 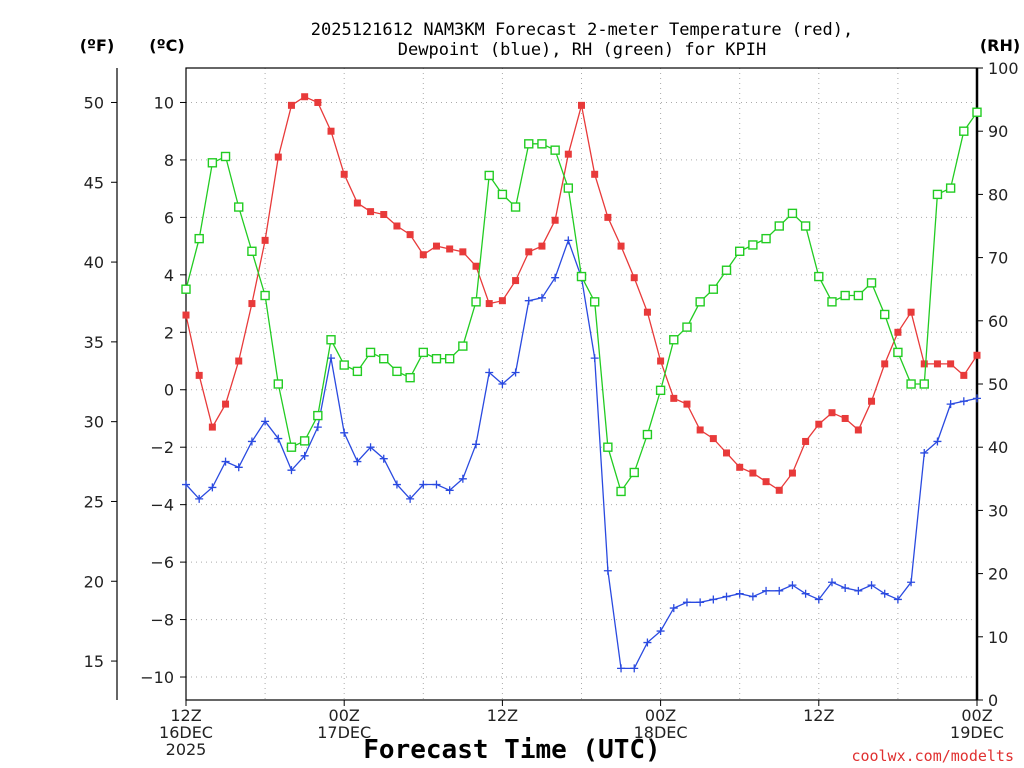 I want to click on rh-tick-label: 40, so click(x=998, y=447).